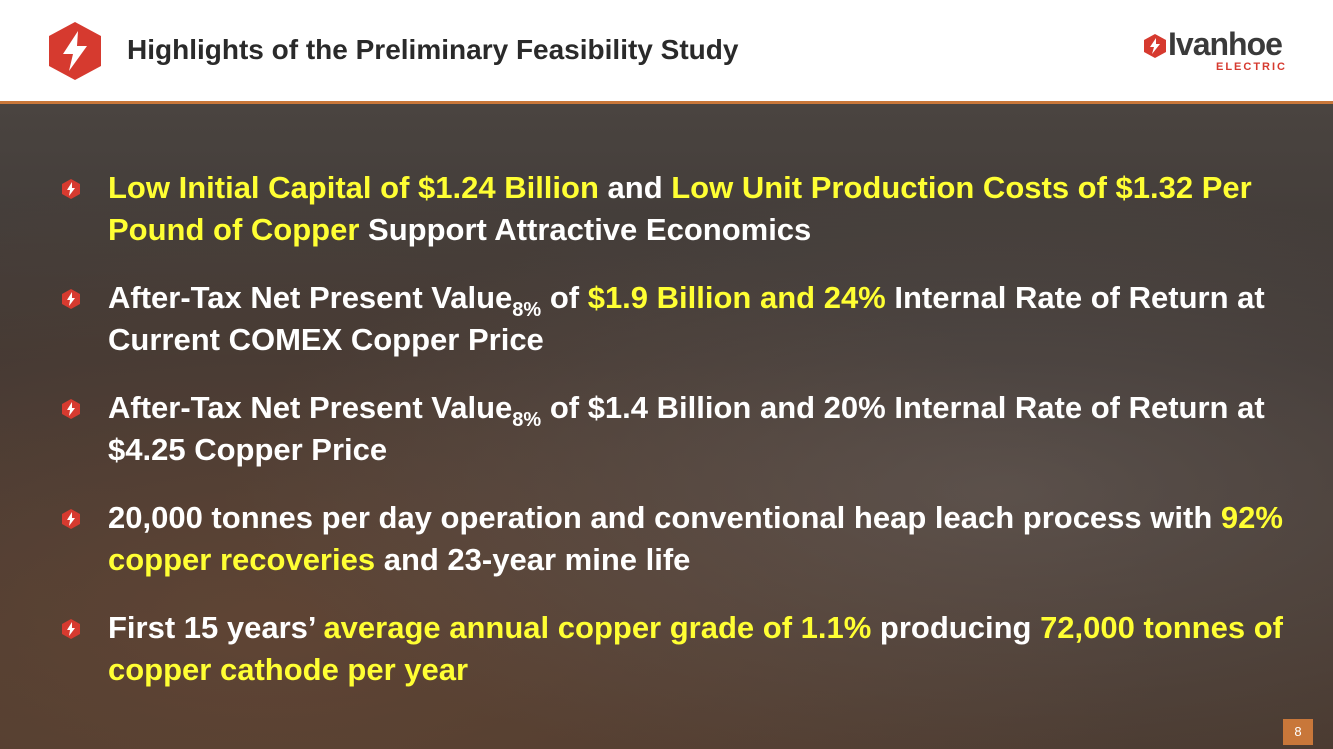  I want to click on highlight-text: average annual copper grade of 1.1%, so click(597, 627).